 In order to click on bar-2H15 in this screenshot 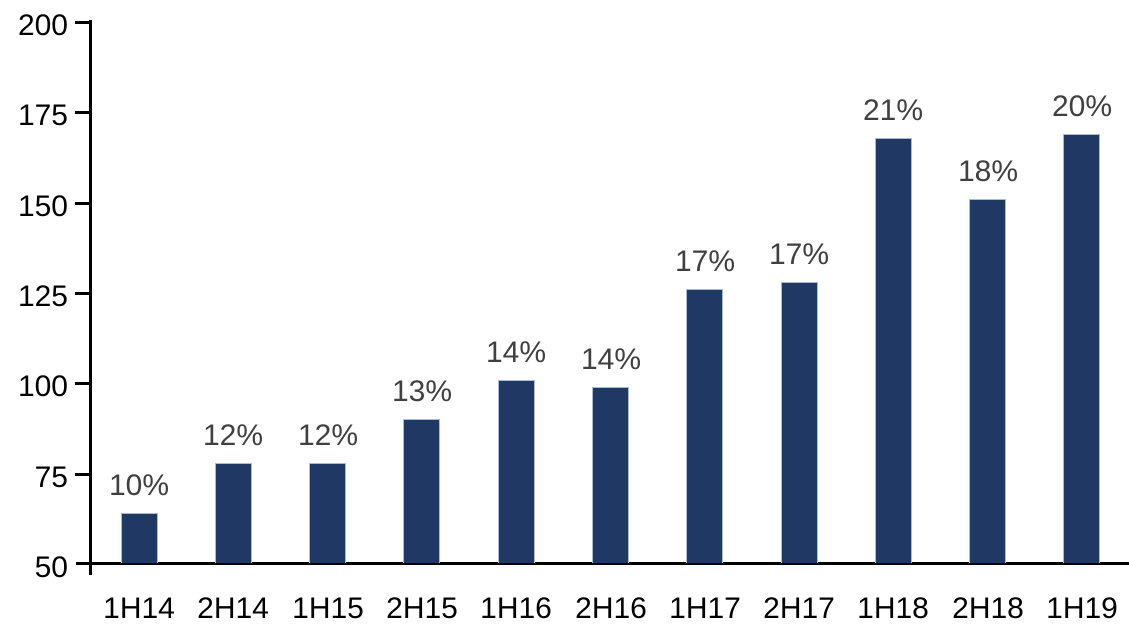, I will do `click(421, 491)`.